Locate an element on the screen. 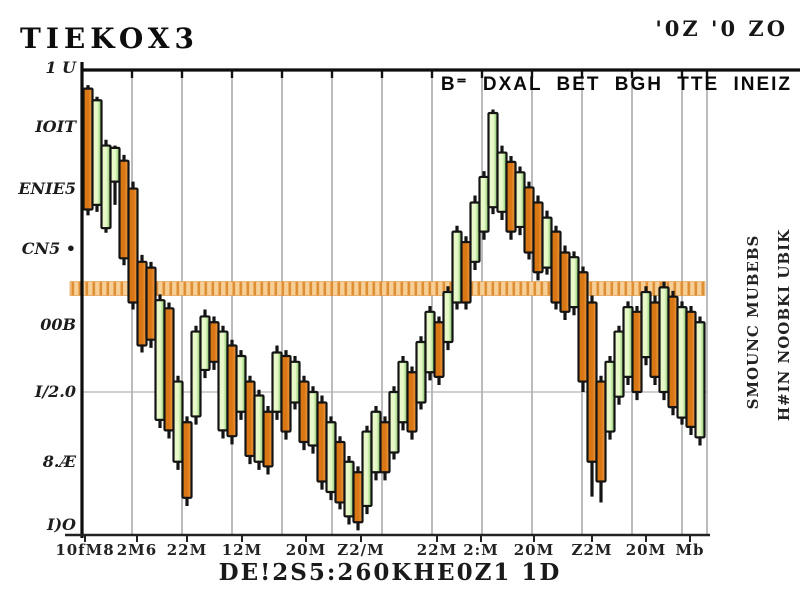 This screenshot has height=600, width=800. x-tick-label: 2M6 is located at coordinates (137, 550).